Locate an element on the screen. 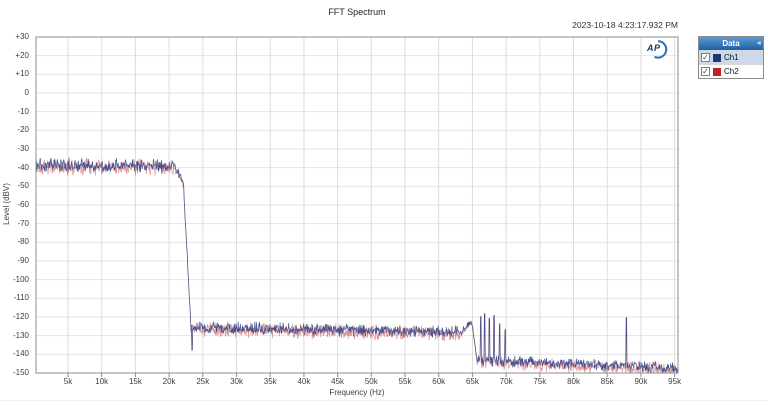 This screenshot has width=768, height=416. page-title: FFT Spectrum is located at coordinates (357, 12).